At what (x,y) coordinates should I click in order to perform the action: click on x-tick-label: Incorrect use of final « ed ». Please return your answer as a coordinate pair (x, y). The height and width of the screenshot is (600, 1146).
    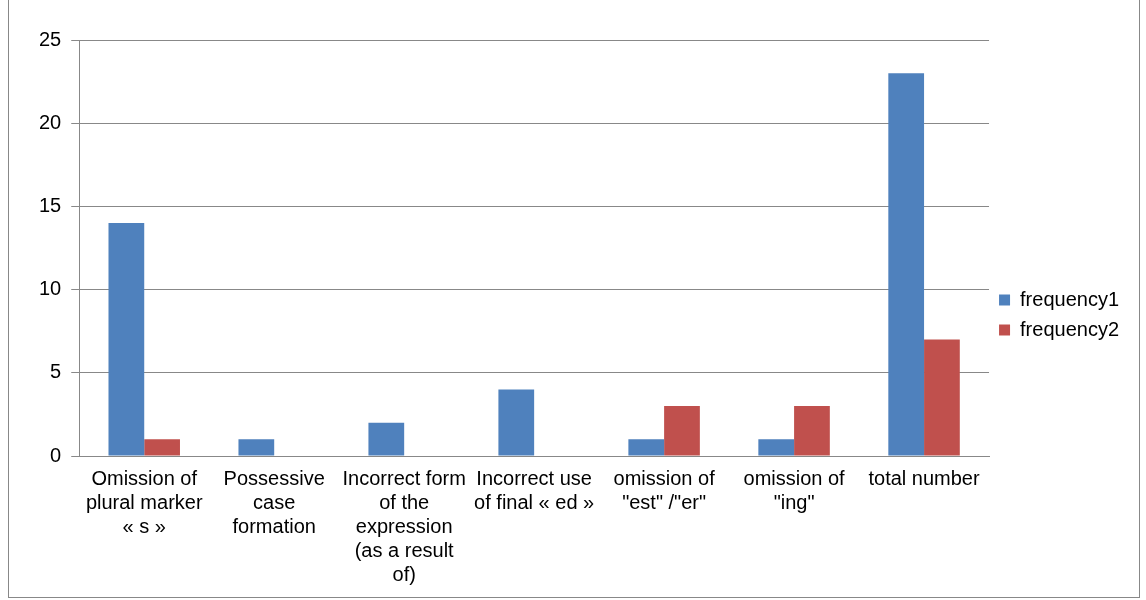
    Looking at the image, I should click on (534, 489).